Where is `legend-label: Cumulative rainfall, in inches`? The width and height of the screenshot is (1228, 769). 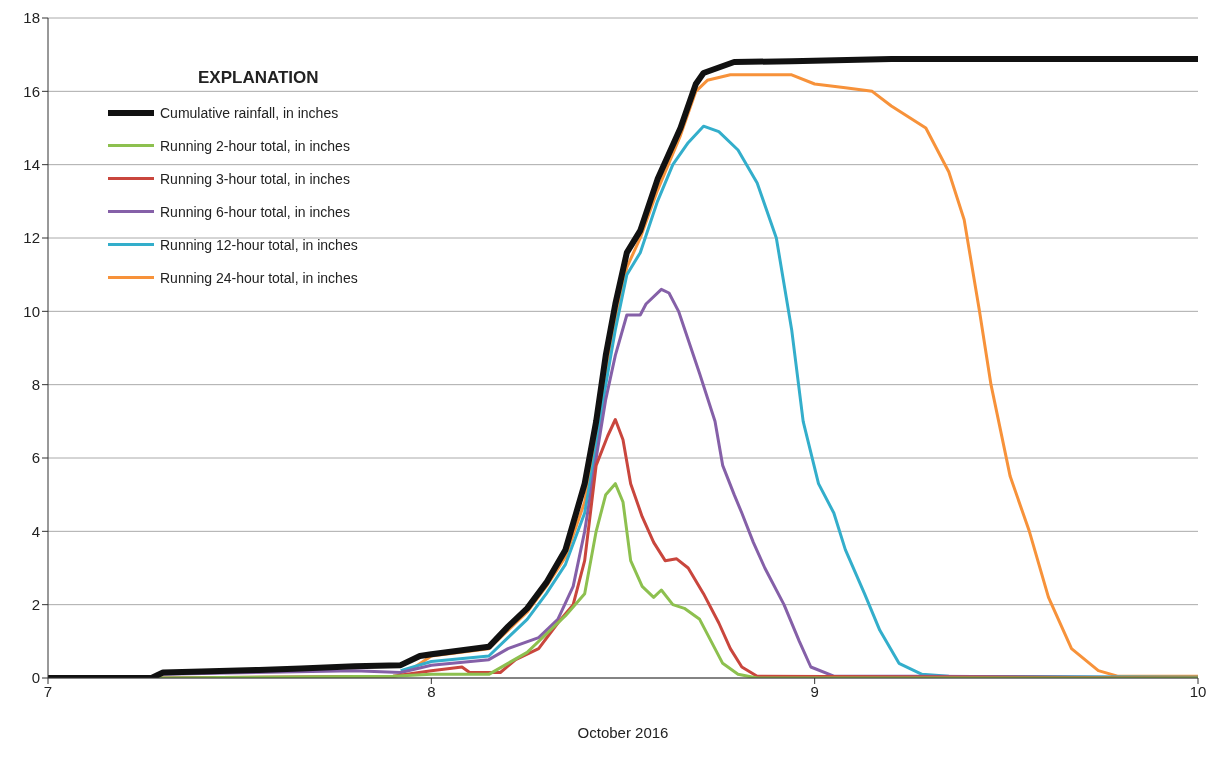
legend-label: Cumulative rainfall, in inches is located at coordinates (249, 112).